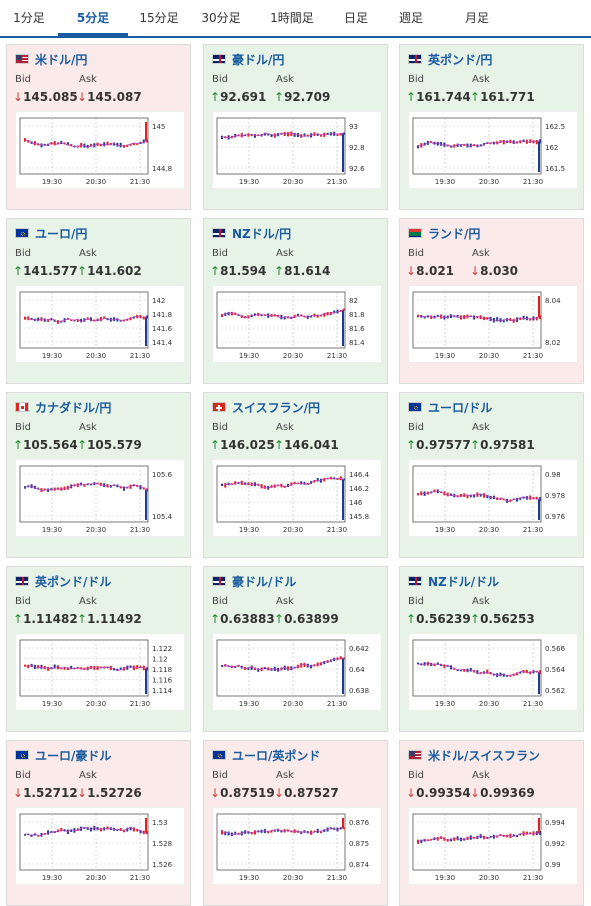  I want to click on card-header: 豪ドル/円, so click(248, 59).